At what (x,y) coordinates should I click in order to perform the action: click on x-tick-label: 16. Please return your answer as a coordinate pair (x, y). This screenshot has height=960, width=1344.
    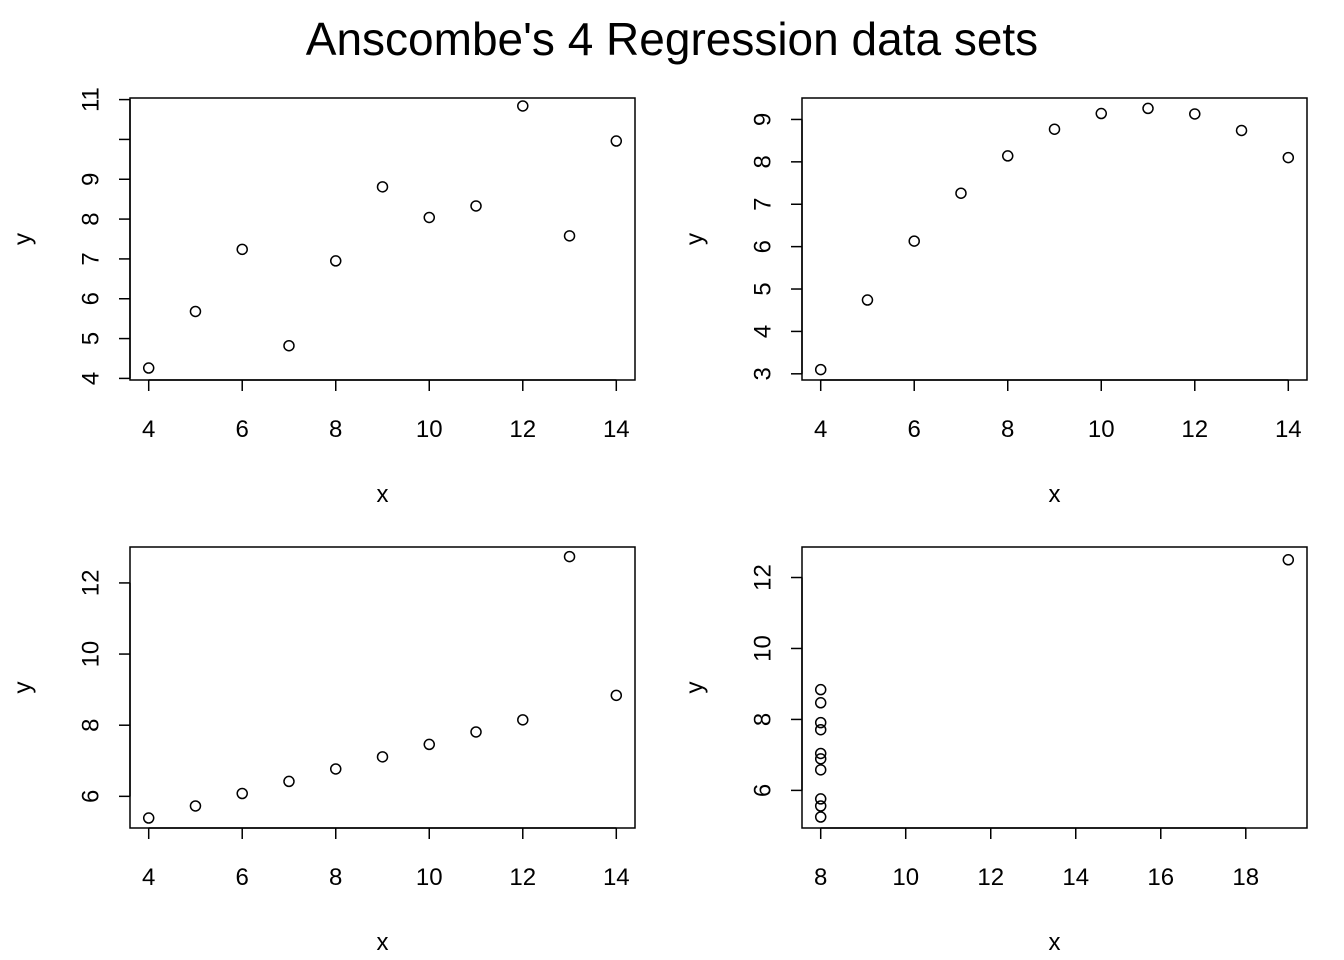
    Looking at the image, I should click on (1160, 877).